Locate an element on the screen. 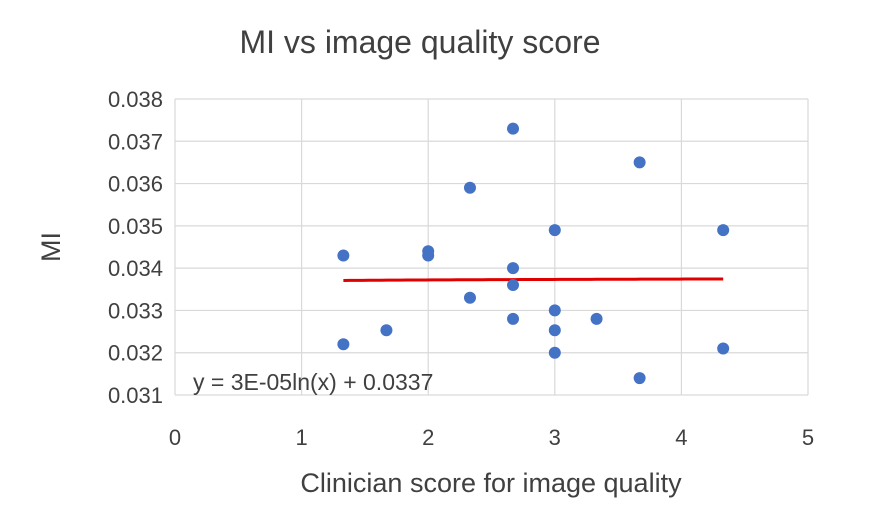  x-tick-label: 3 is located at coordinates (555, 437).